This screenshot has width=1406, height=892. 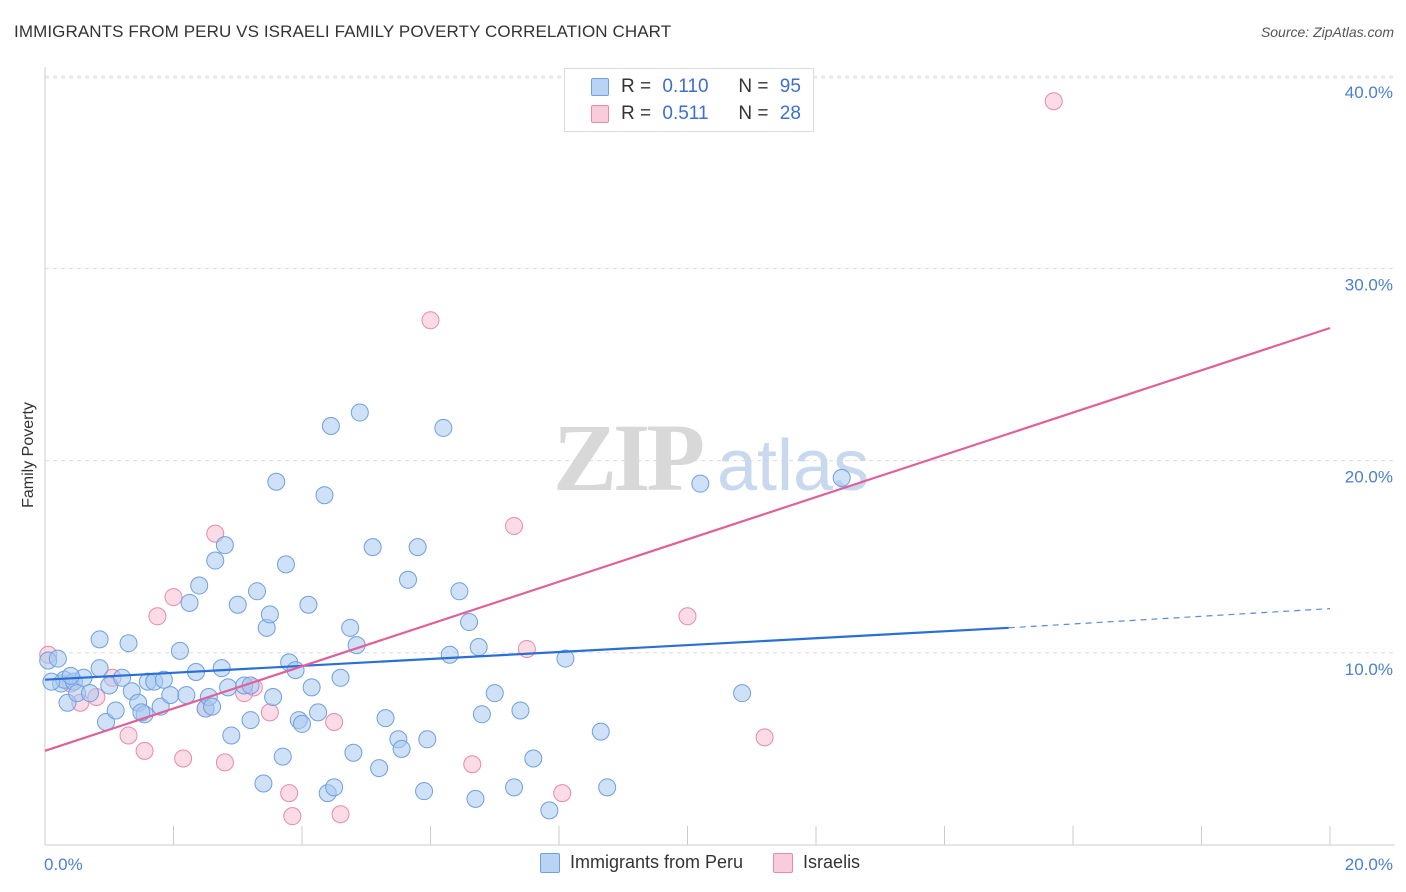 What do you see at coordinates (526, 653) in the screenshot?
I see `trendline-peru` at bounding box center [526, 653].